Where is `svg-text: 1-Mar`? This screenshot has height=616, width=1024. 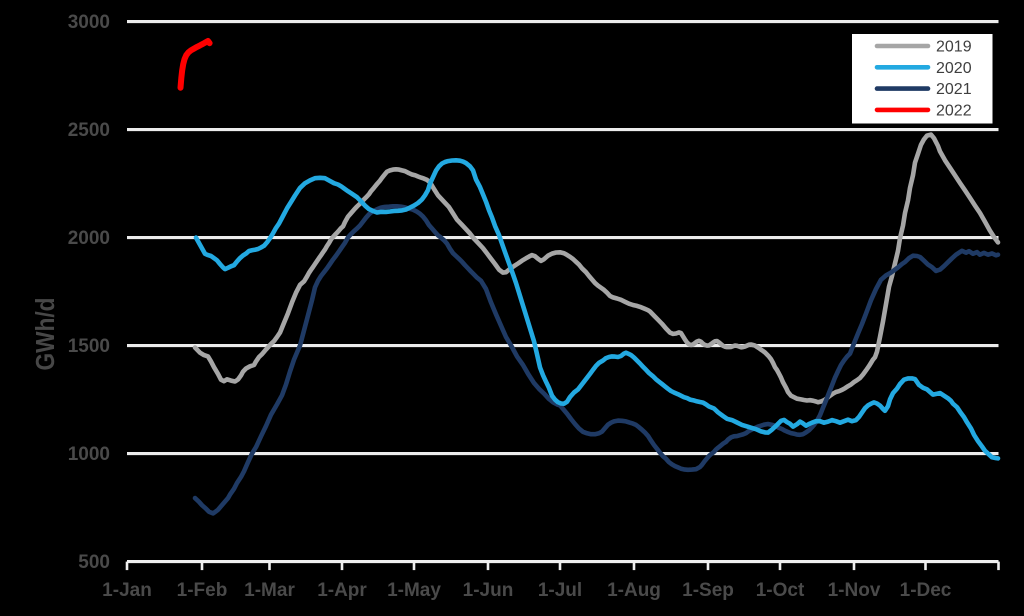
svg-text: 1-Mar is located at coordinates (269, 590).